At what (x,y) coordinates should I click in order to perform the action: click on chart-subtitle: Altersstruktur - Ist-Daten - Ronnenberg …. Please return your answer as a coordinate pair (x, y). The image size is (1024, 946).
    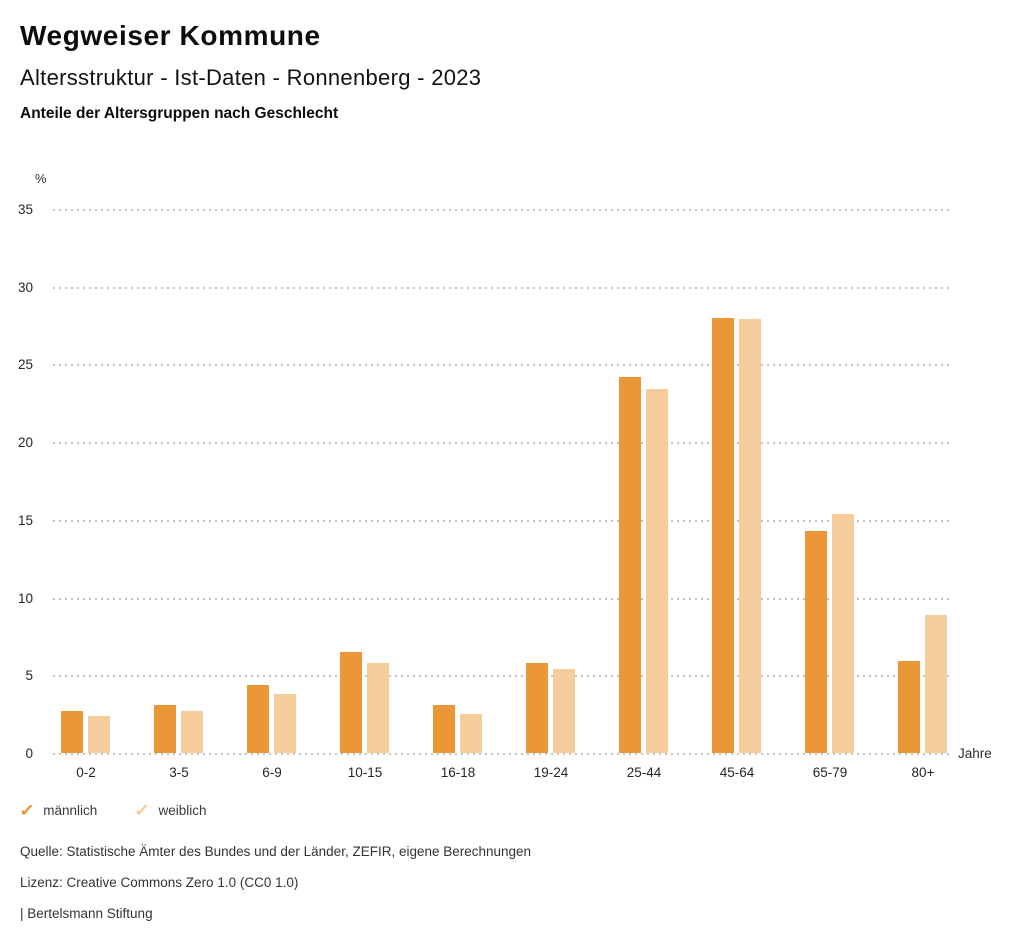
    Looking at the image, I should click on (251, 77).